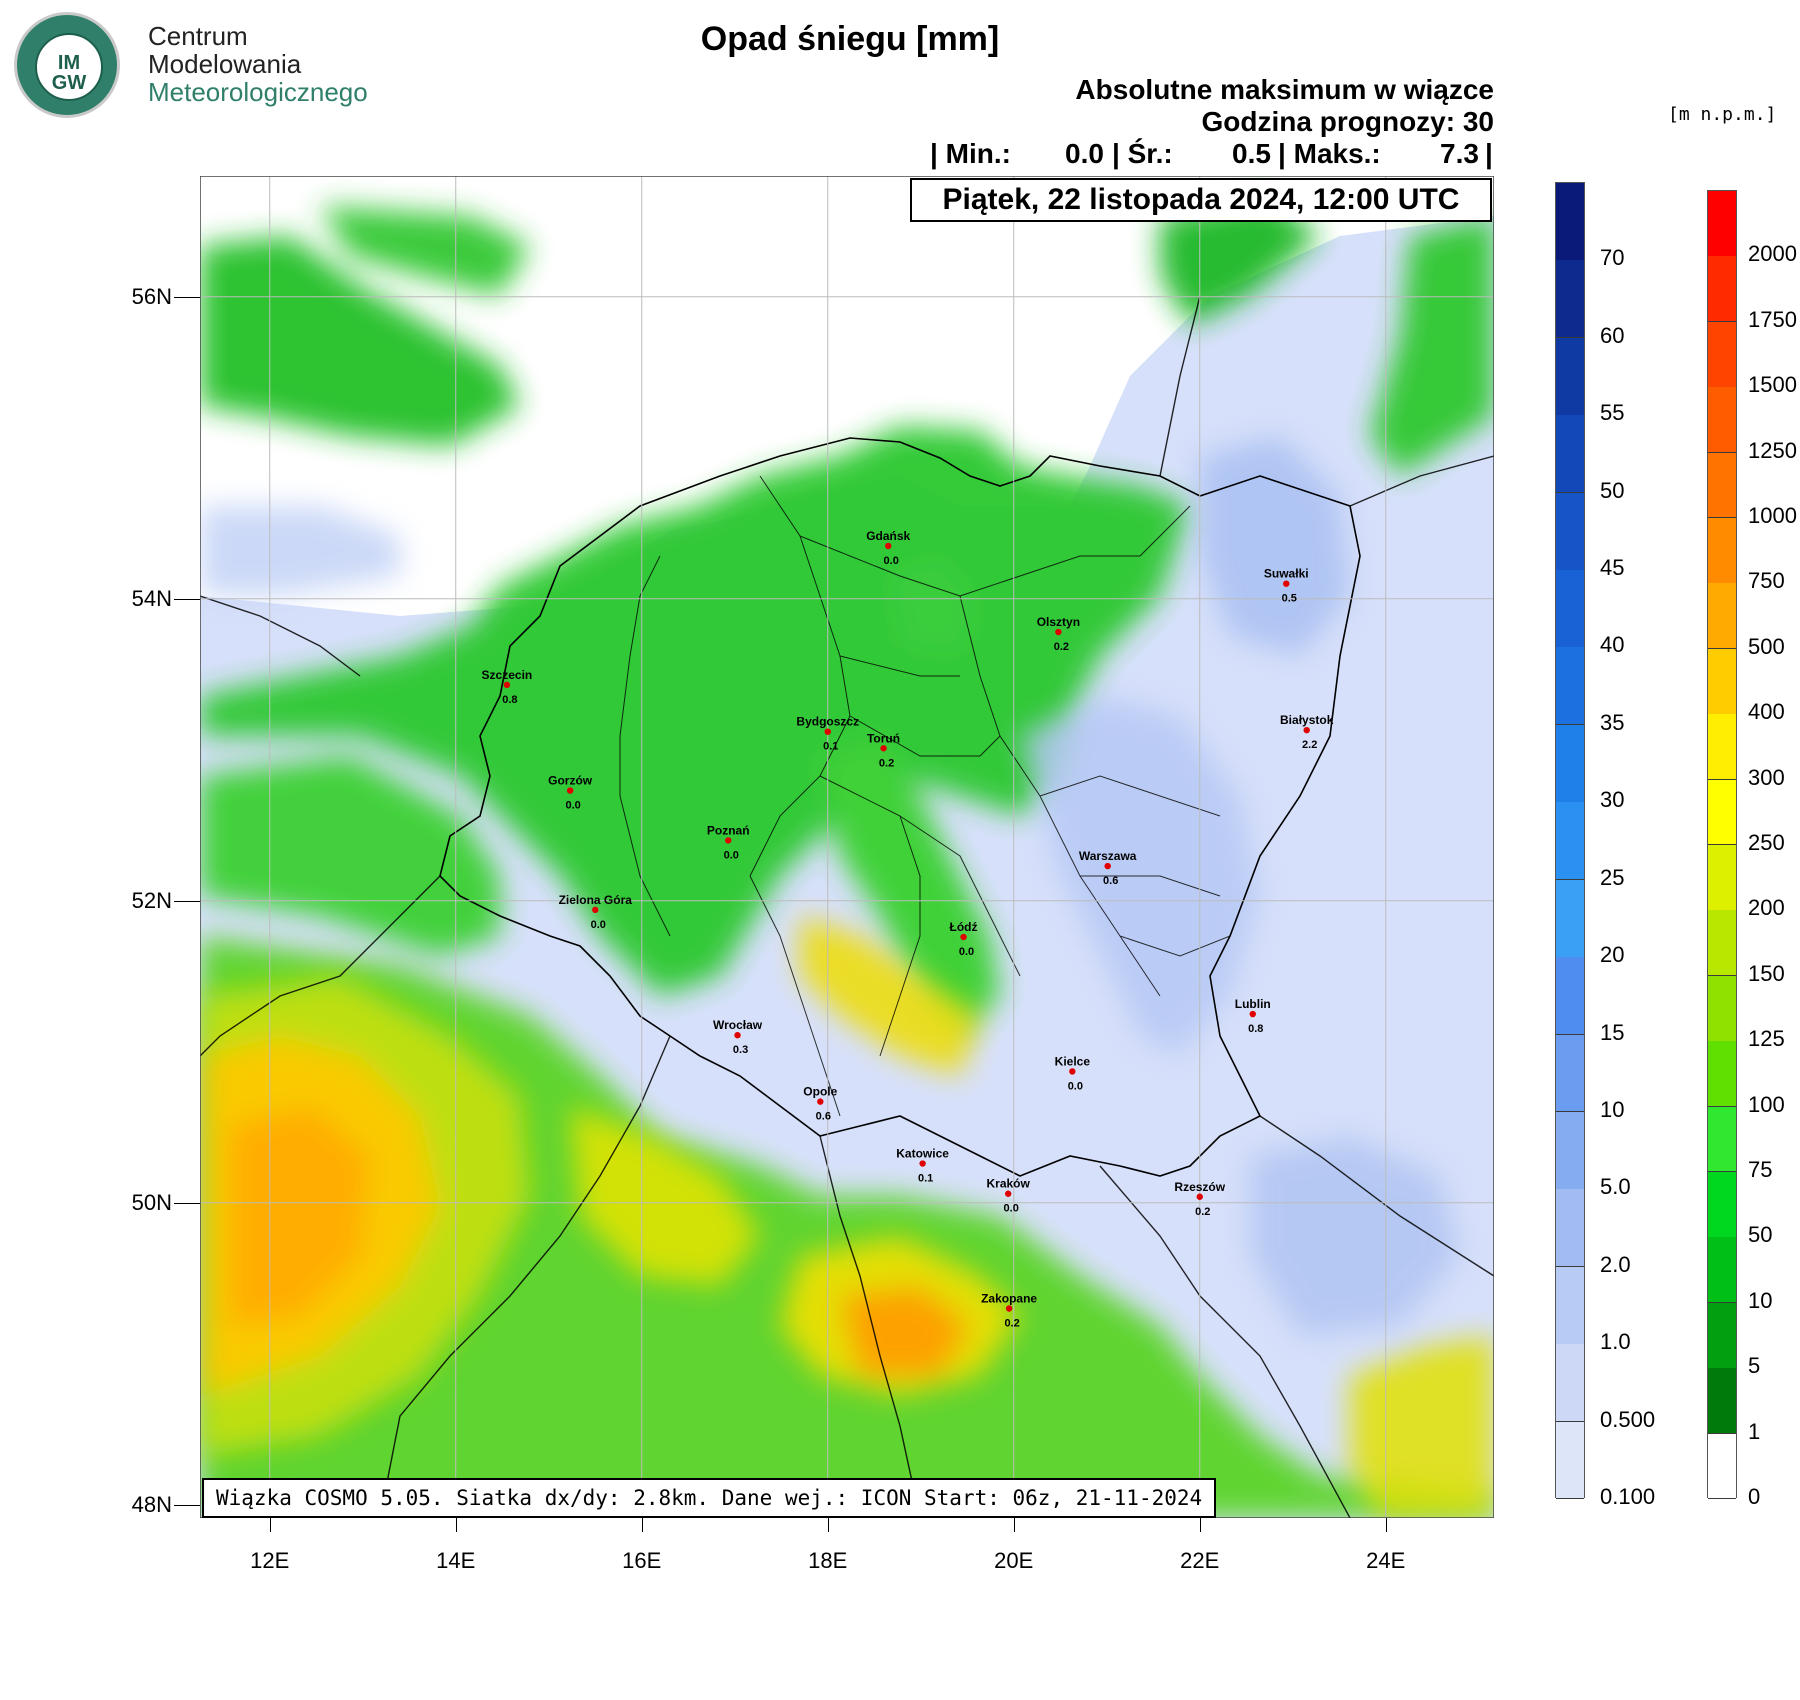 This screenshot has width=1800, height=1700. What do you see at coordinates (925, 1179) in the screenshot?
I see `city-value: 0.1` at bounding box center [925, 1179].